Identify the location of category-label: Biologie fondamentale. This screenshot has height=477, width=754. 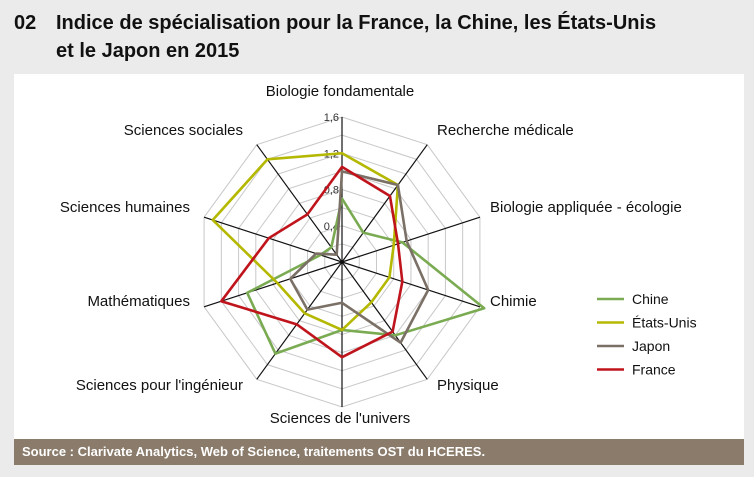
(340, 91).